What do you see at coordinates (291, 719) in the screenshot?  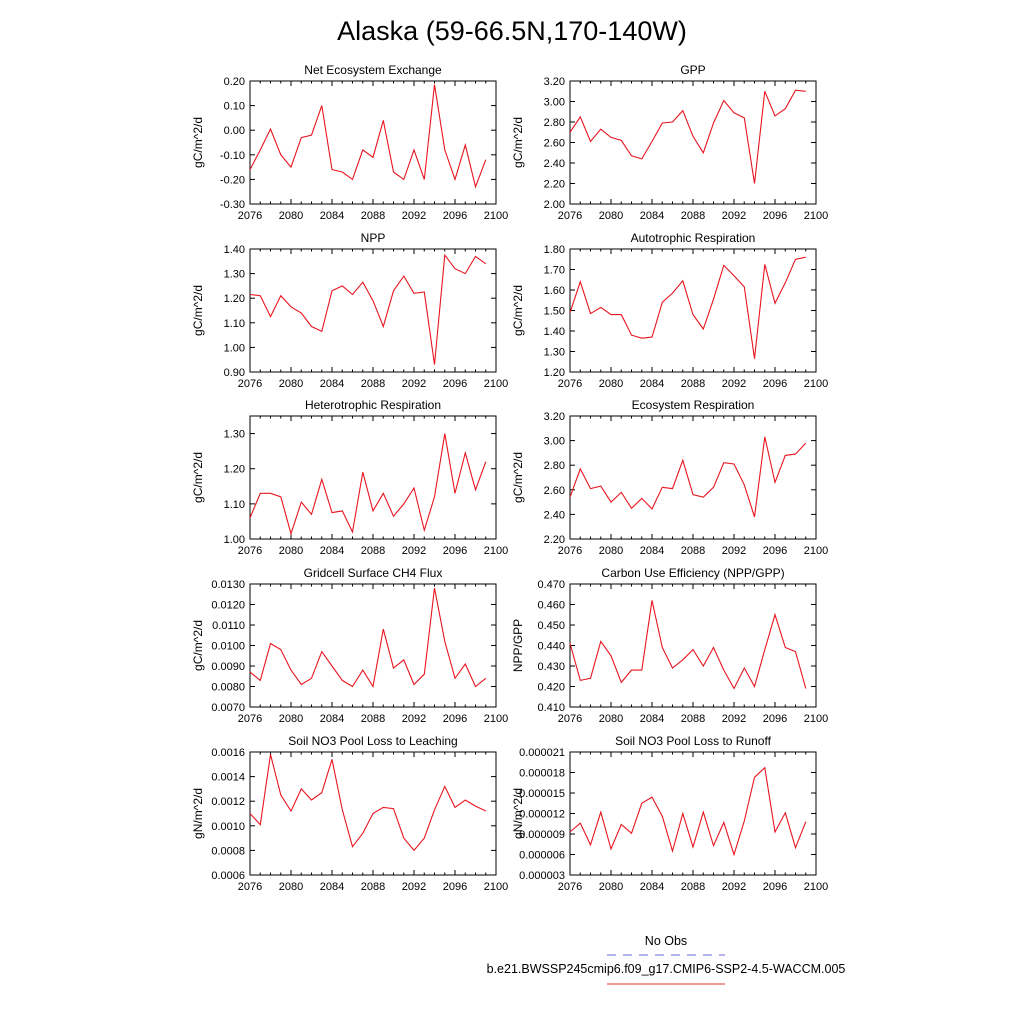 I see `panel-gridcell-surface-ch4-flux-xtick-label: 2080` at bounding box center [291, 719].